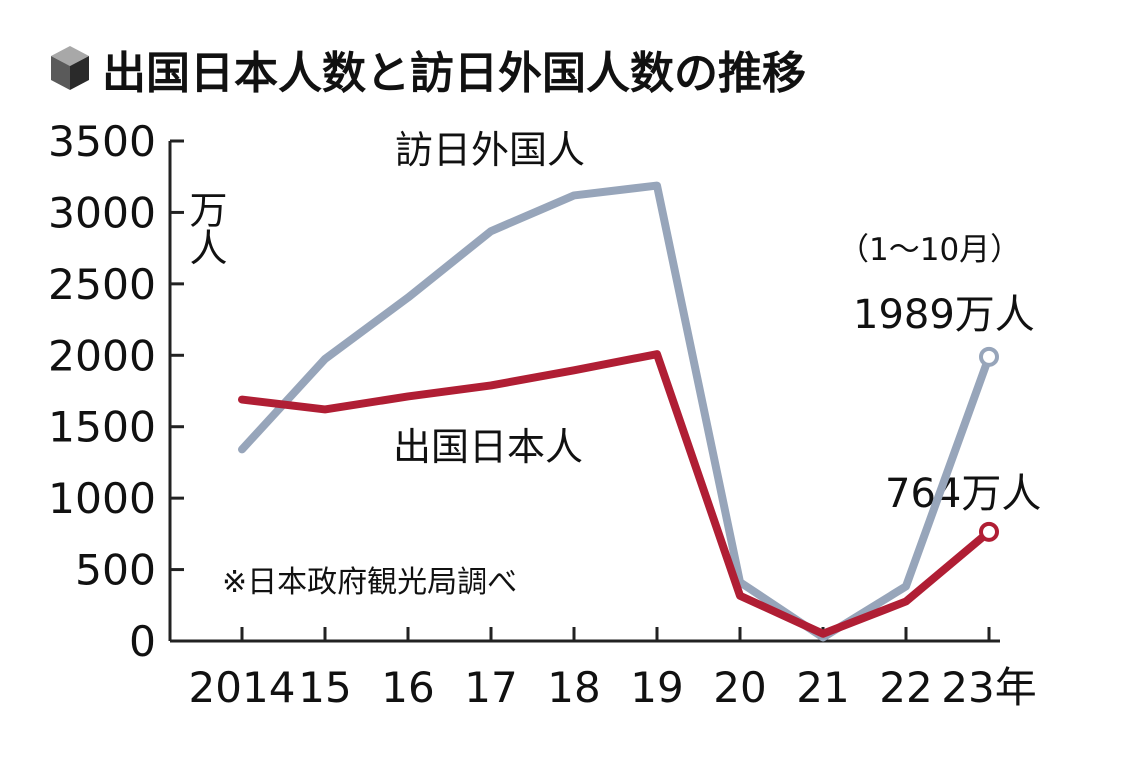 The height and width of the screenshot is (774, 1125). What do you see at coordinates (70, 68) in the screenshot?
I see `cube-icon` at bounding box center [70, 68].